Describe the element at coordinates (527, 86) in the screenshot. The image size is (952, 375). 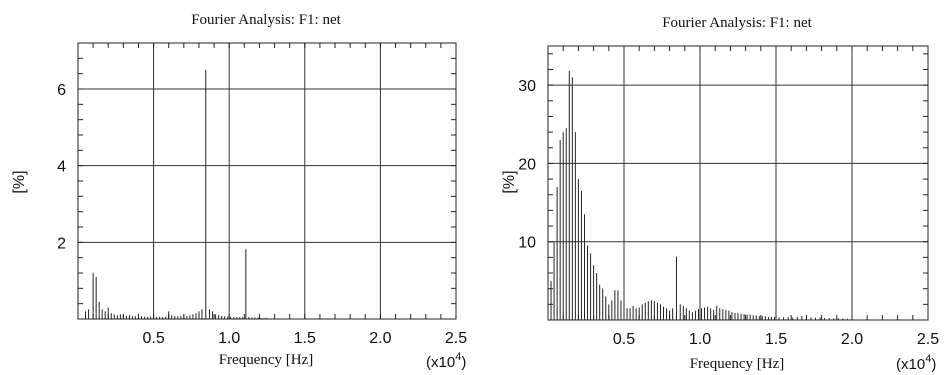
I see `right-y-tick-label-2: 30` at that location.